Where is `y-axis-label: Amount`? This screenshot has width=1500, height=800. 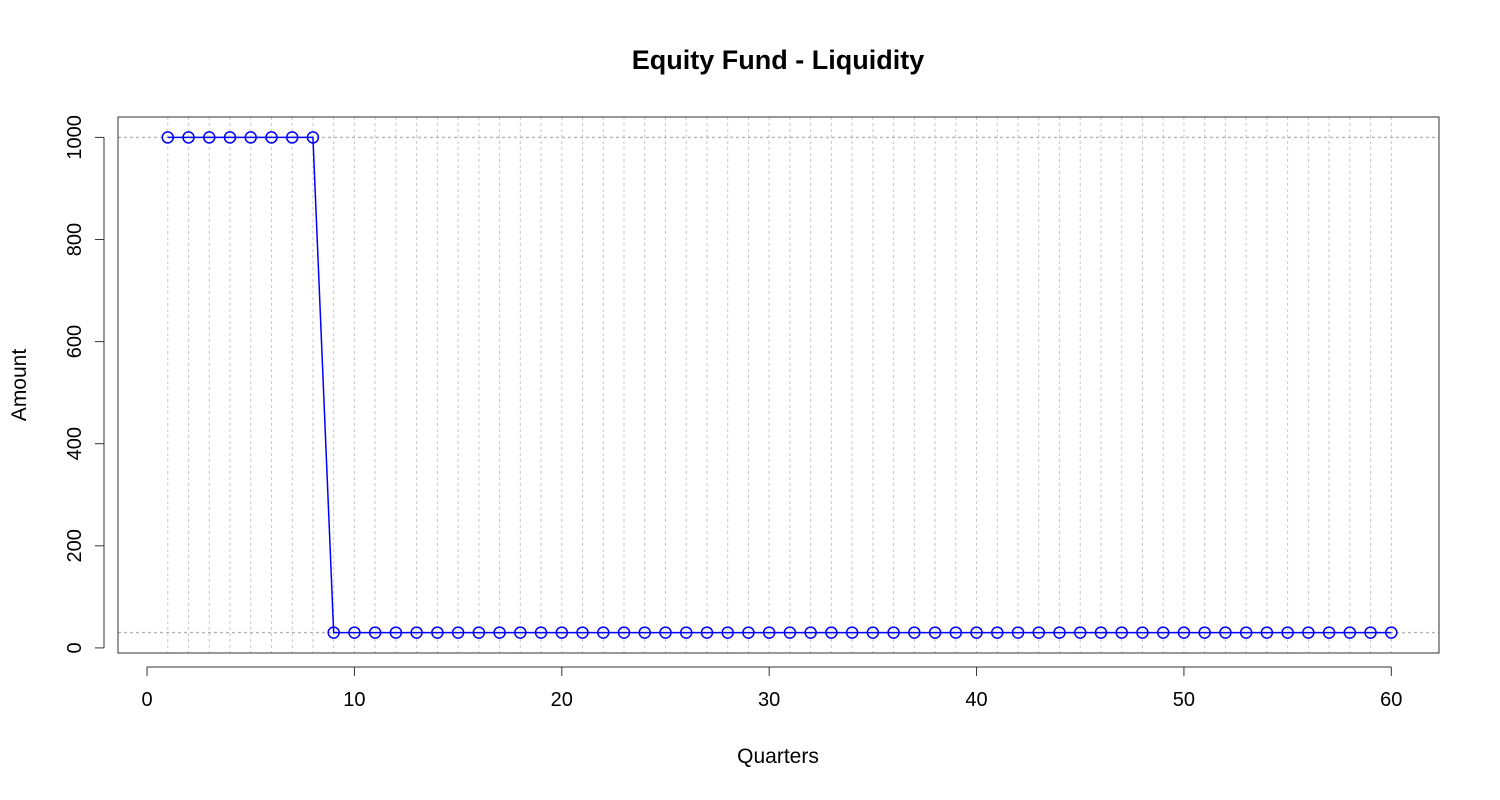 y-axis-label: Amount is located at coordinates (19, 385).